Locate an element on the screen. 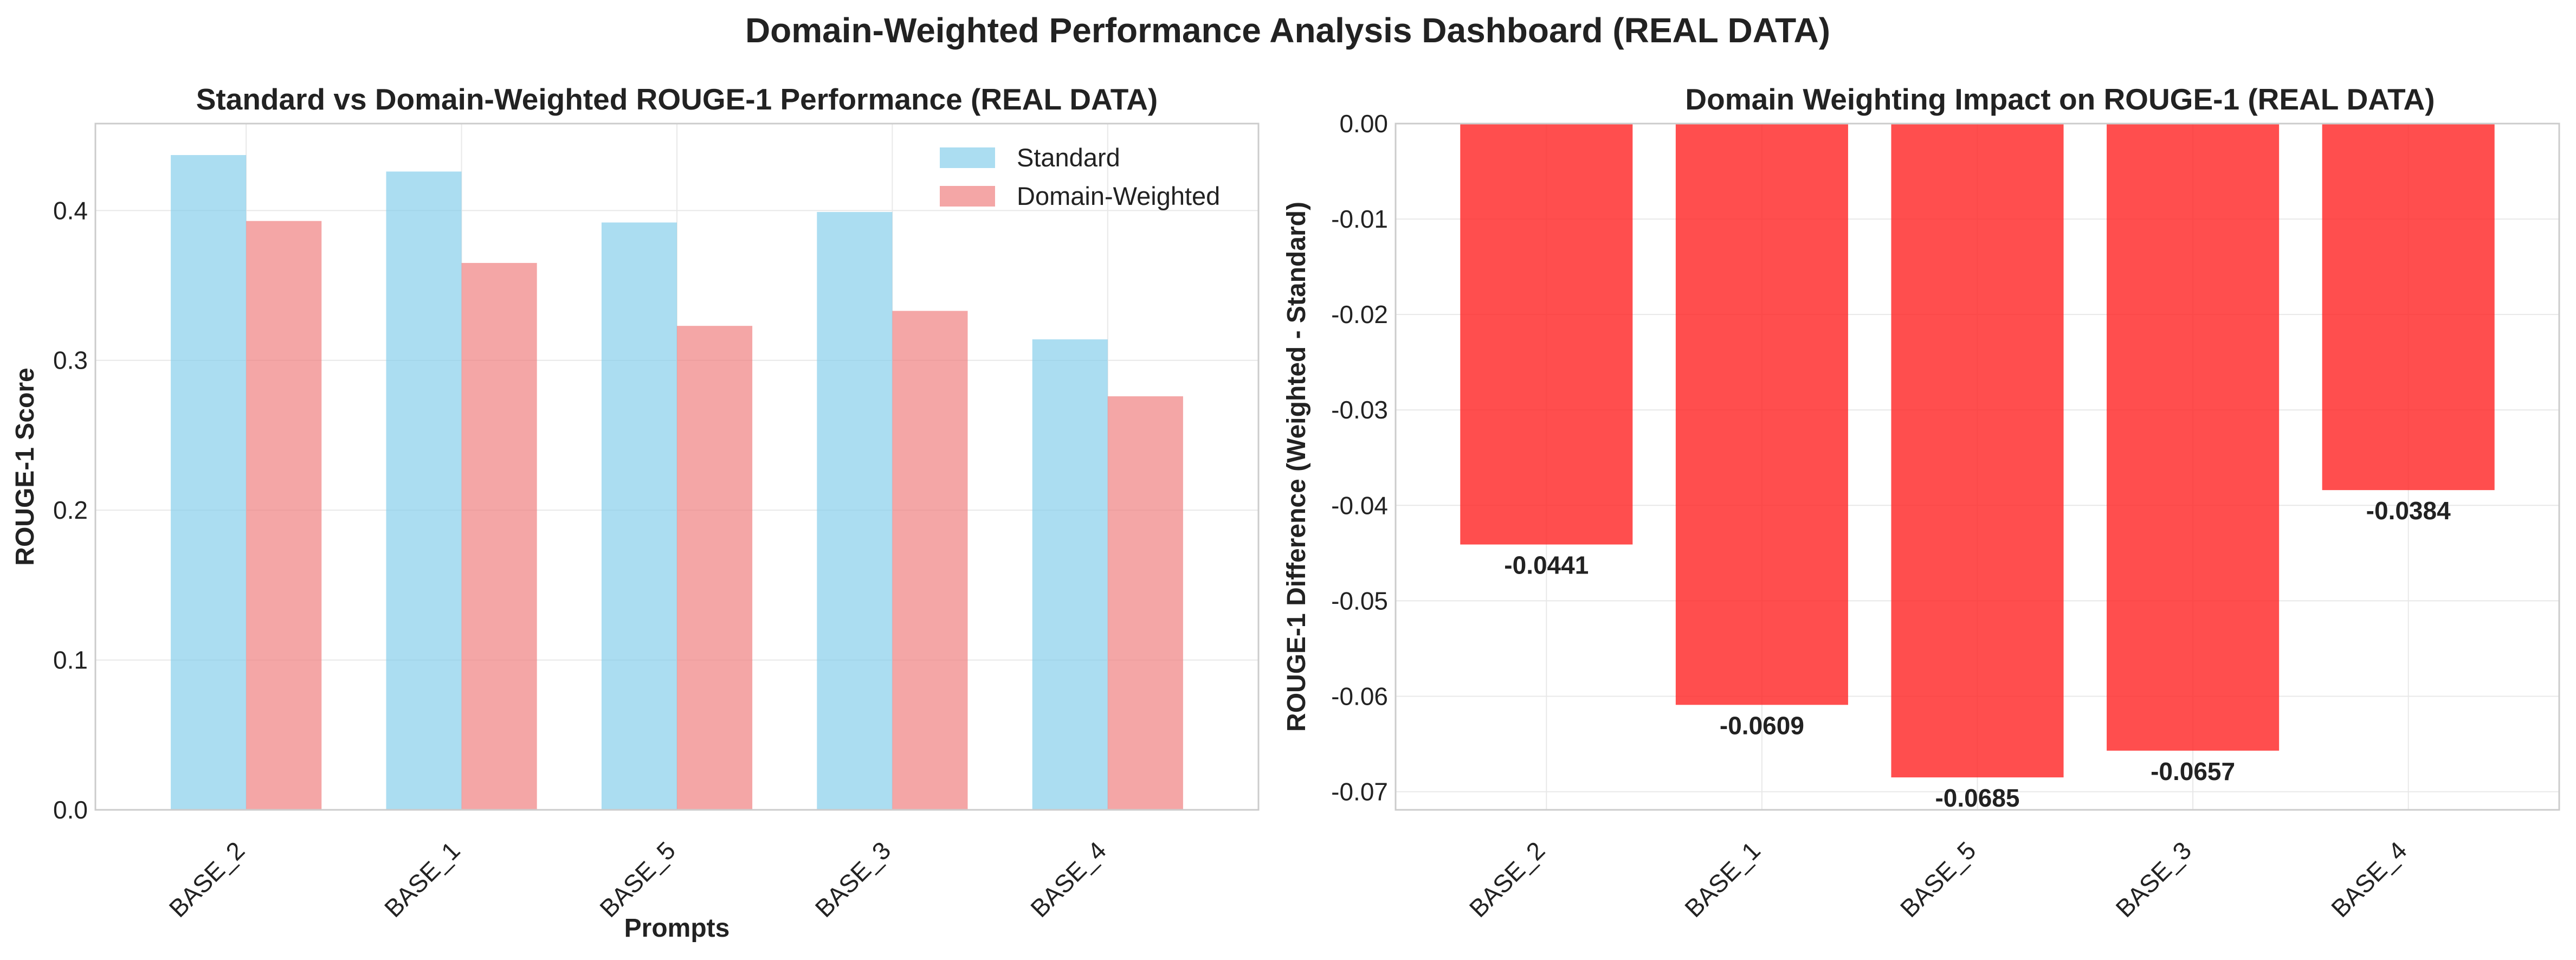 Image resolution: width=2576 pixels, height=960 pixels. left-x-tick-label: BASE_3 is located at coordinates (853, 879).